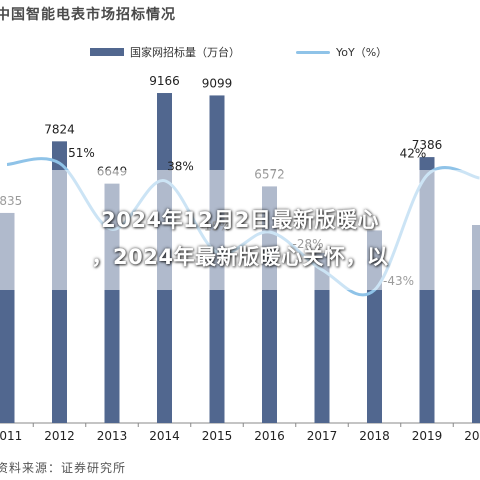 This screenshot has width=480, height=480. Describe the element at coordinates (313, 52) in the screenshot. I see `legend-line-swatch` at that location.